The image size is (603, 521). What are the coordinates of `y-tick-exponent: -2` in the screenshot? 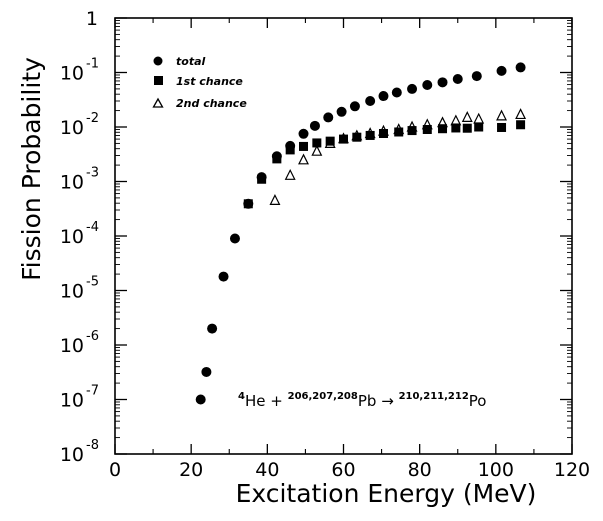 It's located at (92, 118).